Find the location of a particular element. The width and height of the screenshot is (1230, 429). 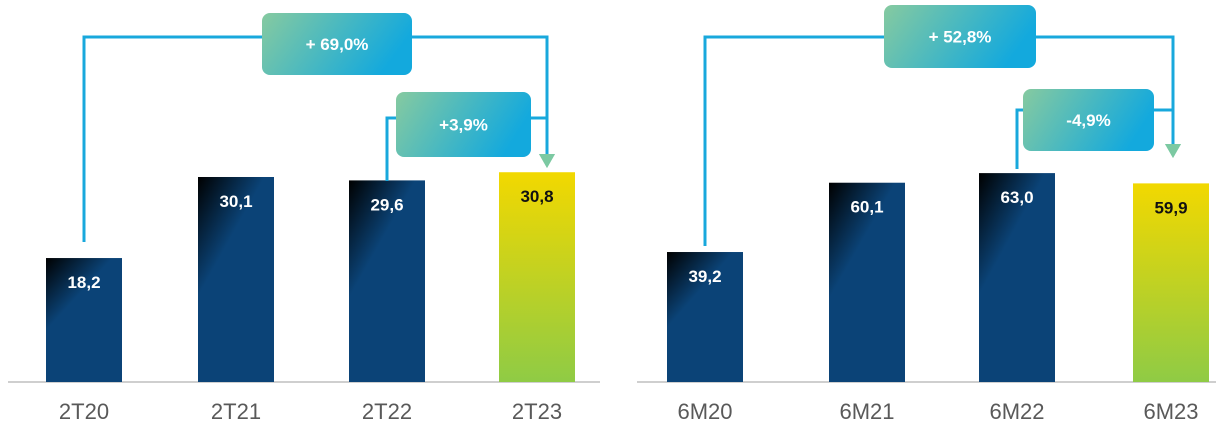

category-label: 6M23 is located at coordinates (1170, 411).